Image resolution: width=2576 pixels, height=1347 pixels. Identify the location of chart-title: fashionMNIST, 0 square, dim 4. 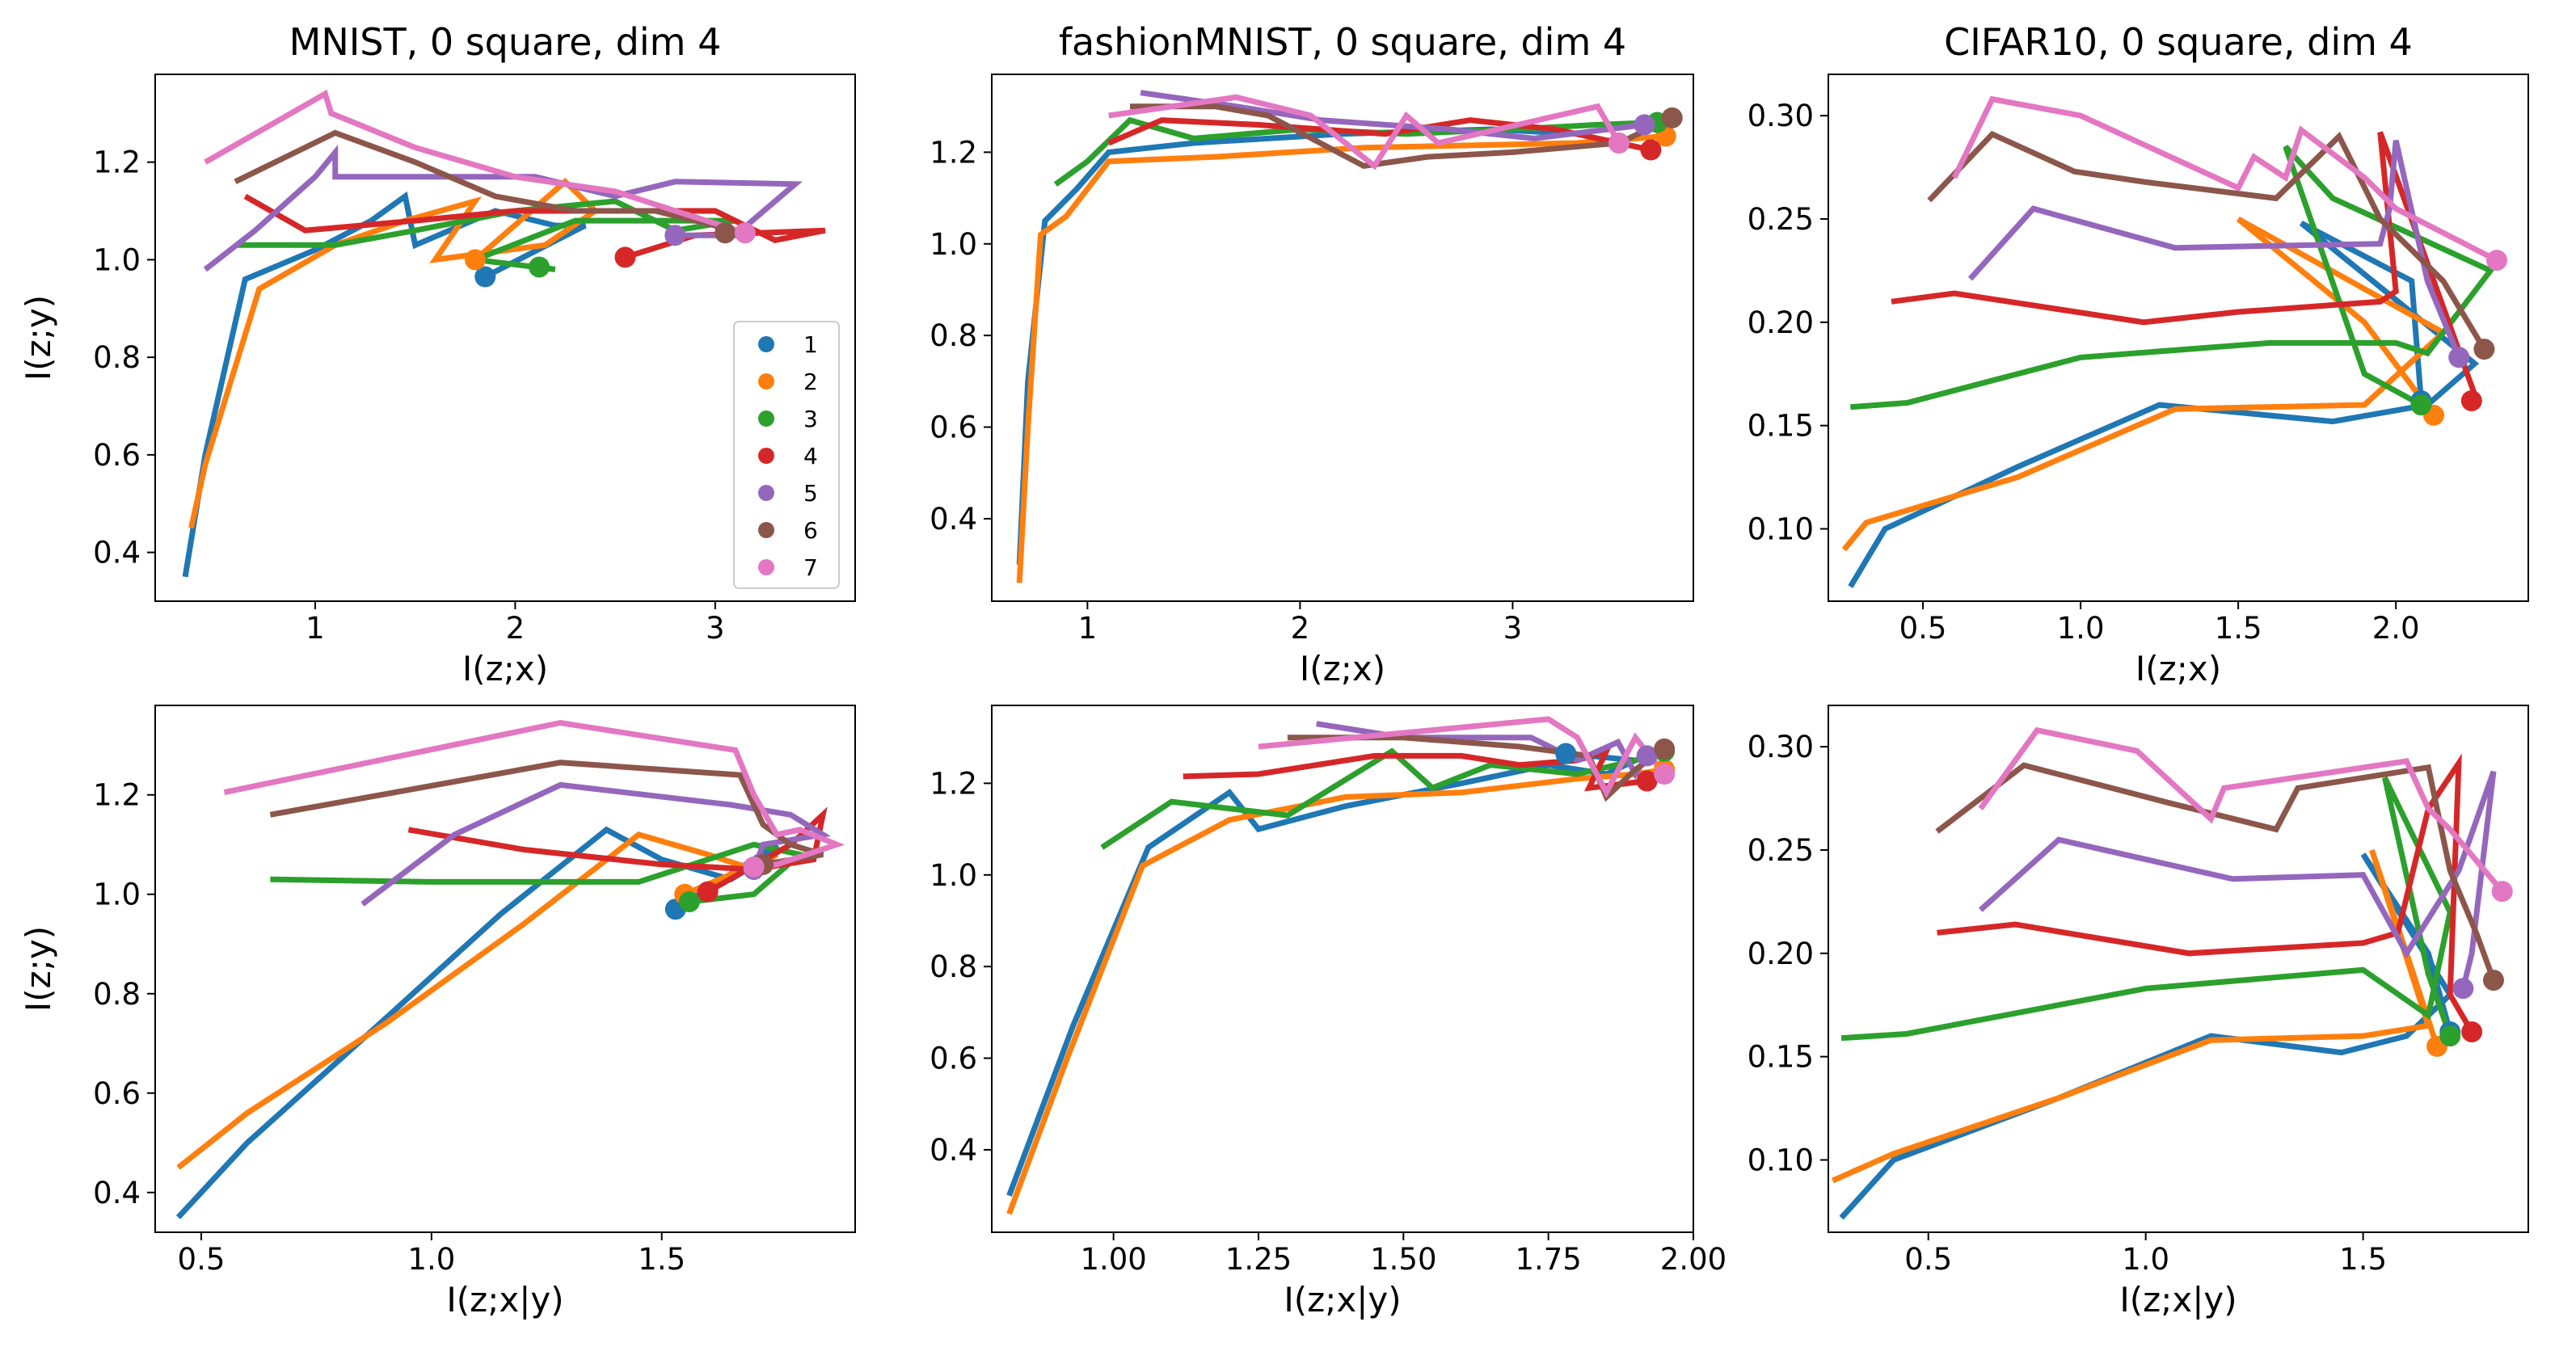
(1342, 42).